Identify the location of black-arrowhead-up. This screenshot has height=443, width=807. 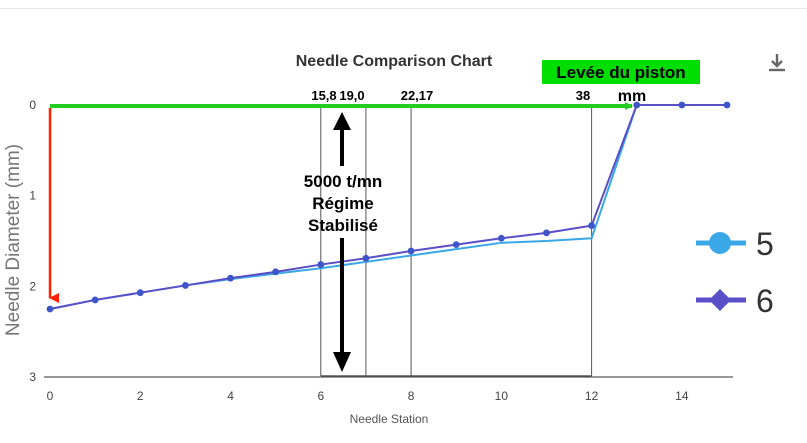
(342, 121).